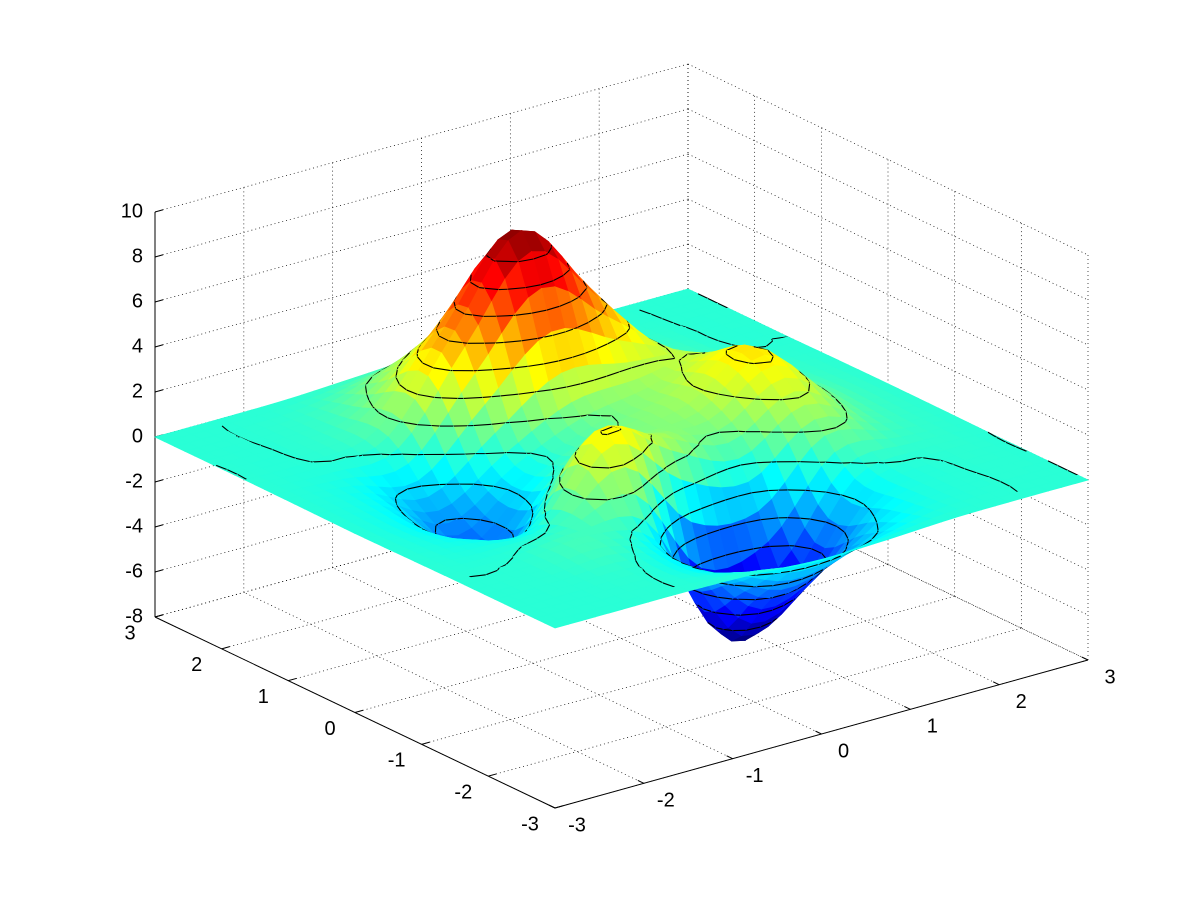  Describe the element at coordinates (137, 256) in the screenshot. I see `z-tick-label: 8` at that location.